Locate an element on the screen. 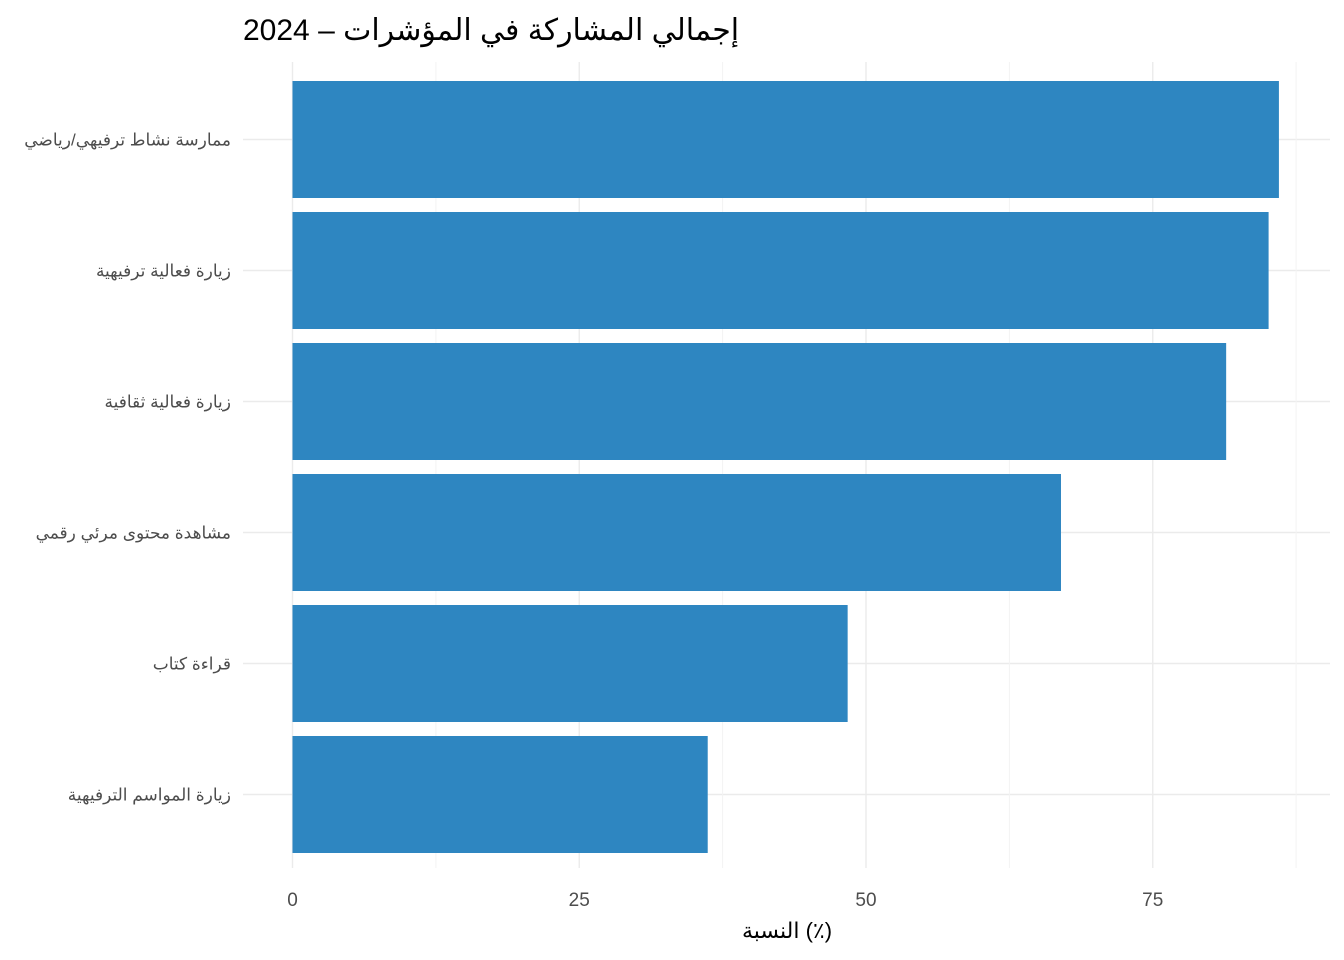 The width and height of the screenshot is (1344, 960). x-tick-label: 0 is located at coordinates (292, 900).